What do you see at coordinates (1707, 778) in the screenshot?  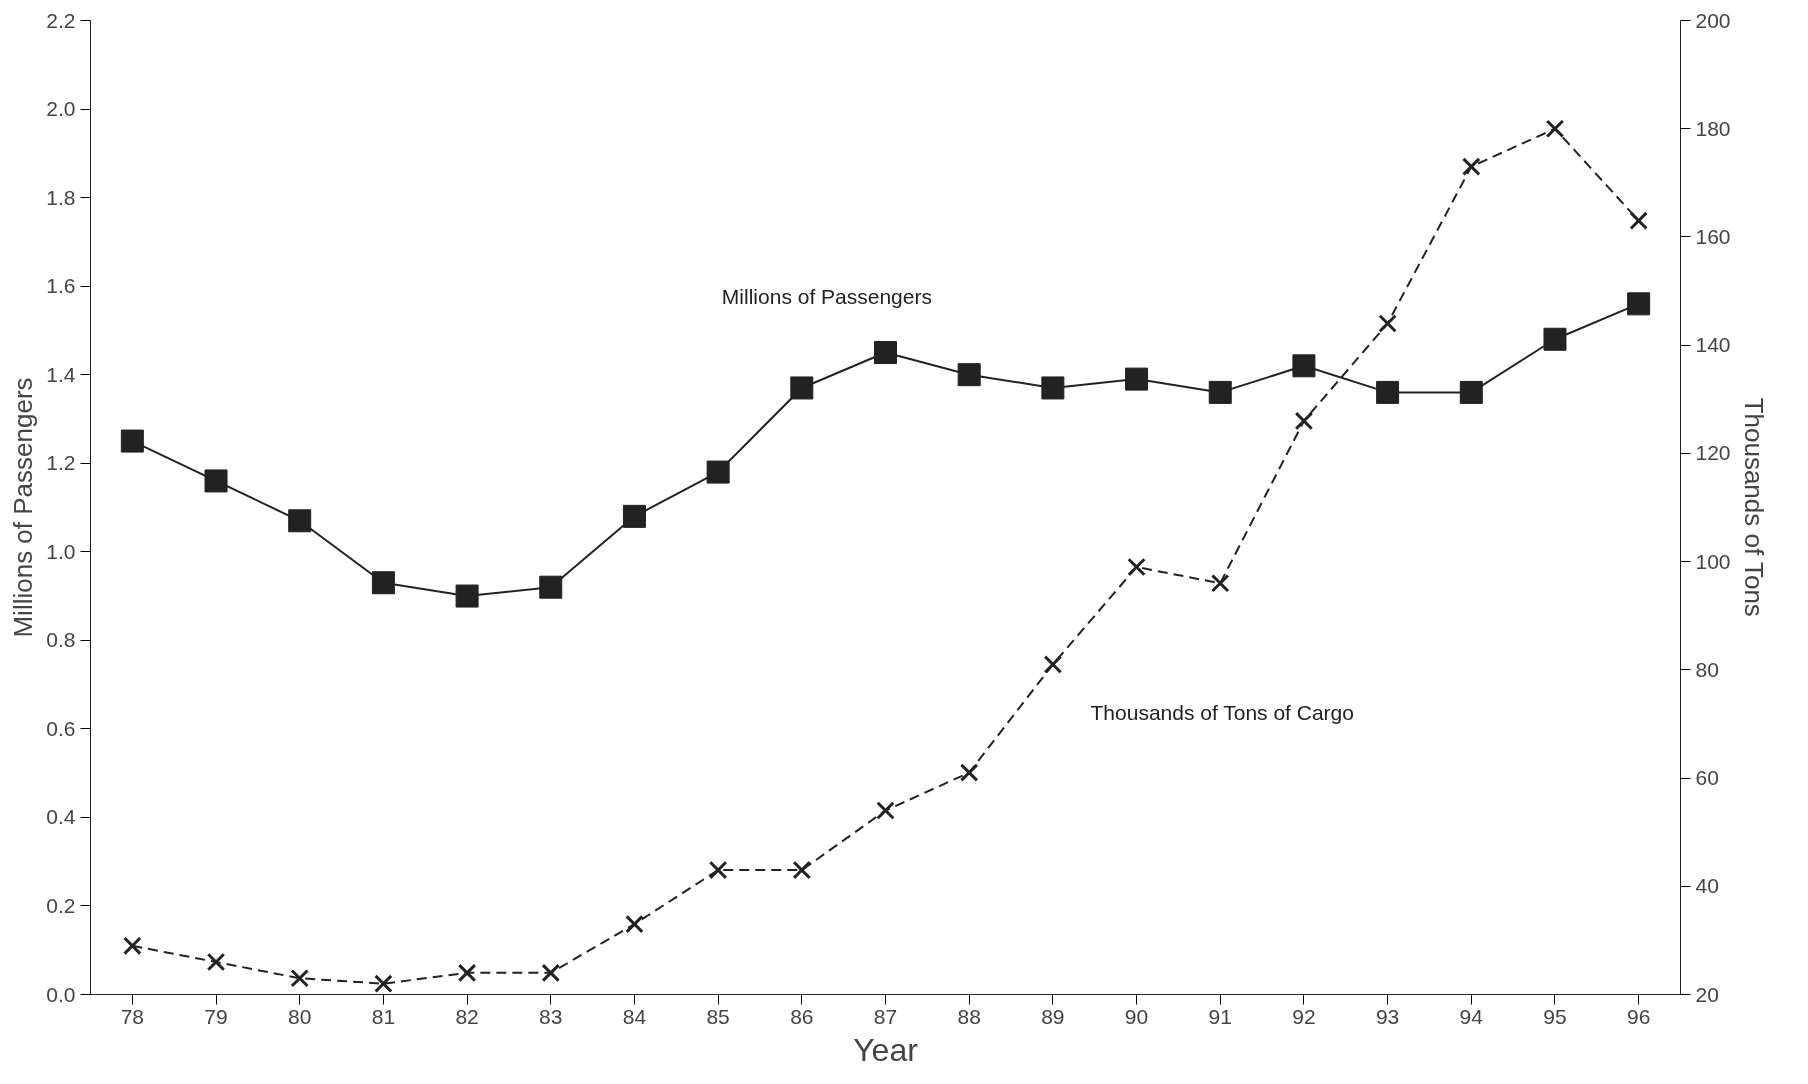 I see `y2-tick-label: 60` at bounding box center [1707, 778].